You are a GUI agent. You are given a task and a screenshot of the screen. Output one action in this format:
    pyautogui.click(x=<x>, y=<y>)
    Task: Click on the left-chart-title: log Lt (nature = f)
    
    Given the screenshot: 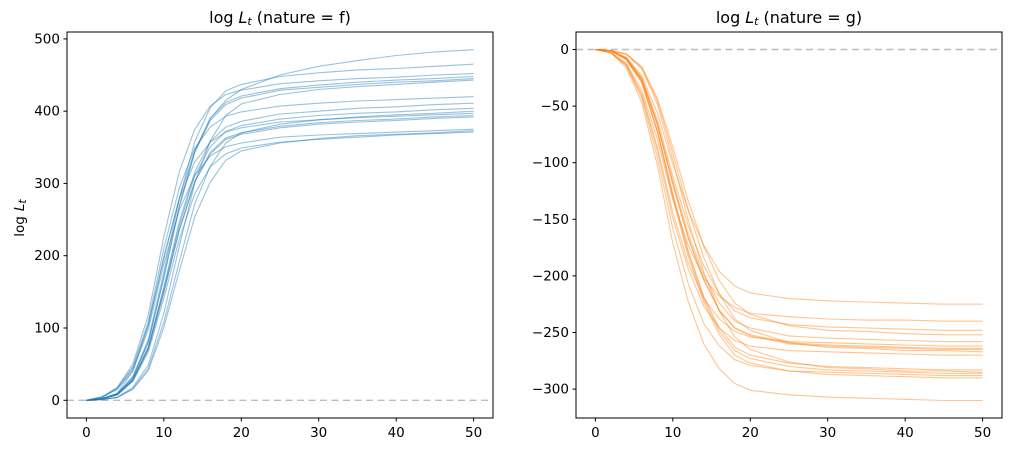 What is the action you would take?
    pyautogui.click(x=280, y=18)
    